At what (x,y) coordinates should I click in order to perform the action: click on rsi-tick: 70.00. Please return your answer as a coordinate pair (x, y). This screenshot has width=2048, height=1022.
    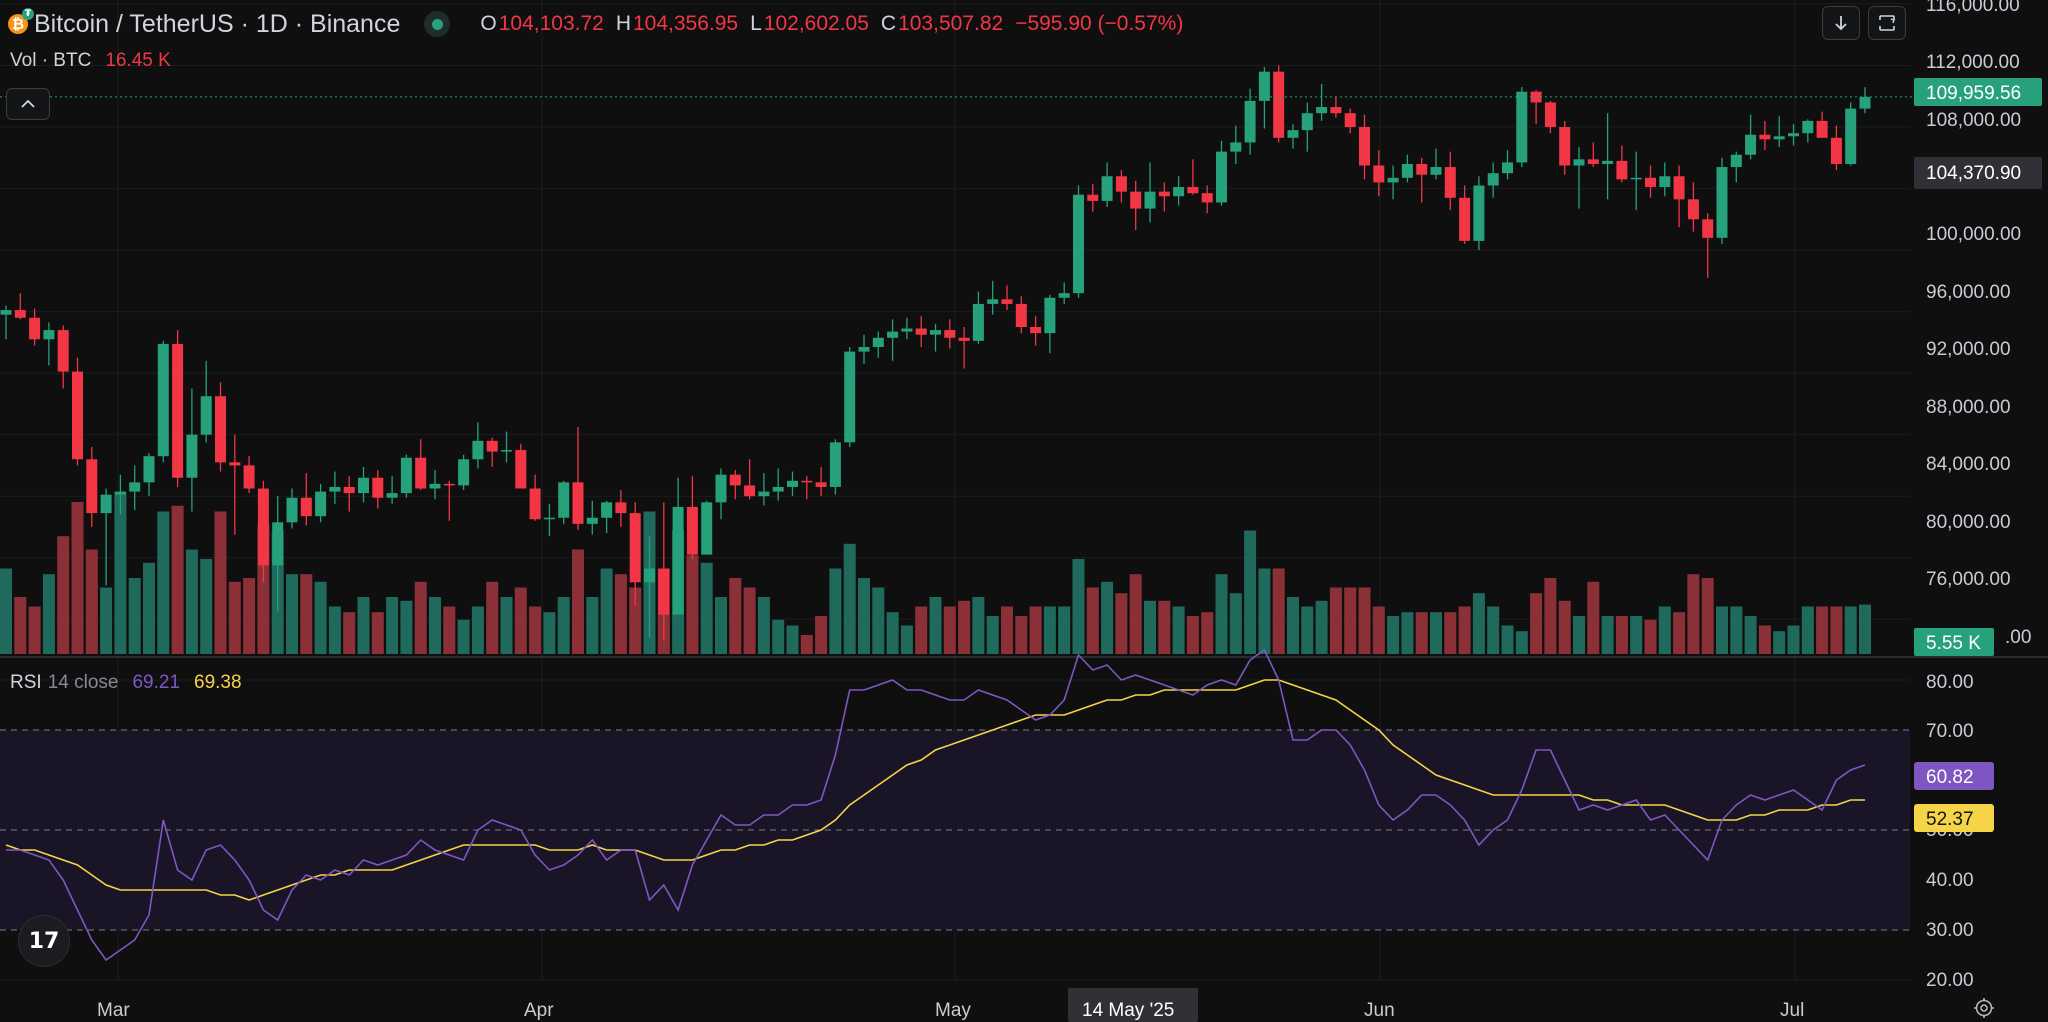
    Looking at the image, I should click on (1950, 731).